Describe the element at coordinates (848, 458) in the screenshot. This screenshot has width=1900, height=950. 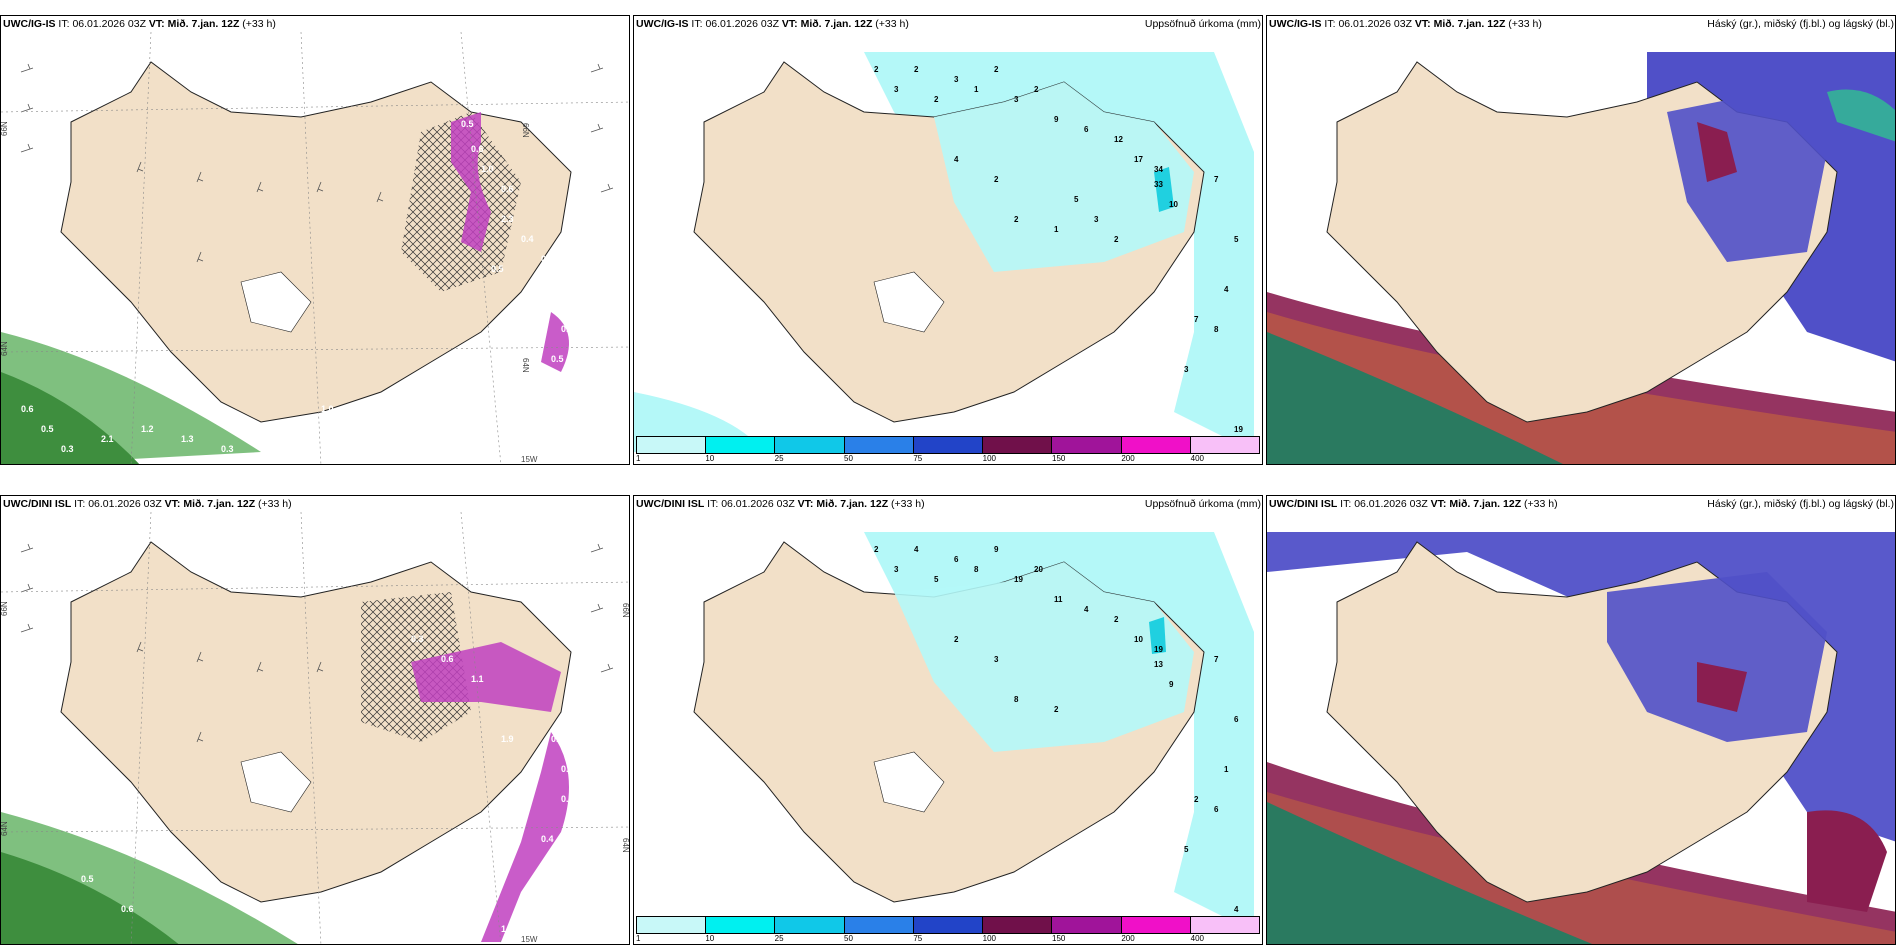
I see `colorbar-label: 50` at that location.